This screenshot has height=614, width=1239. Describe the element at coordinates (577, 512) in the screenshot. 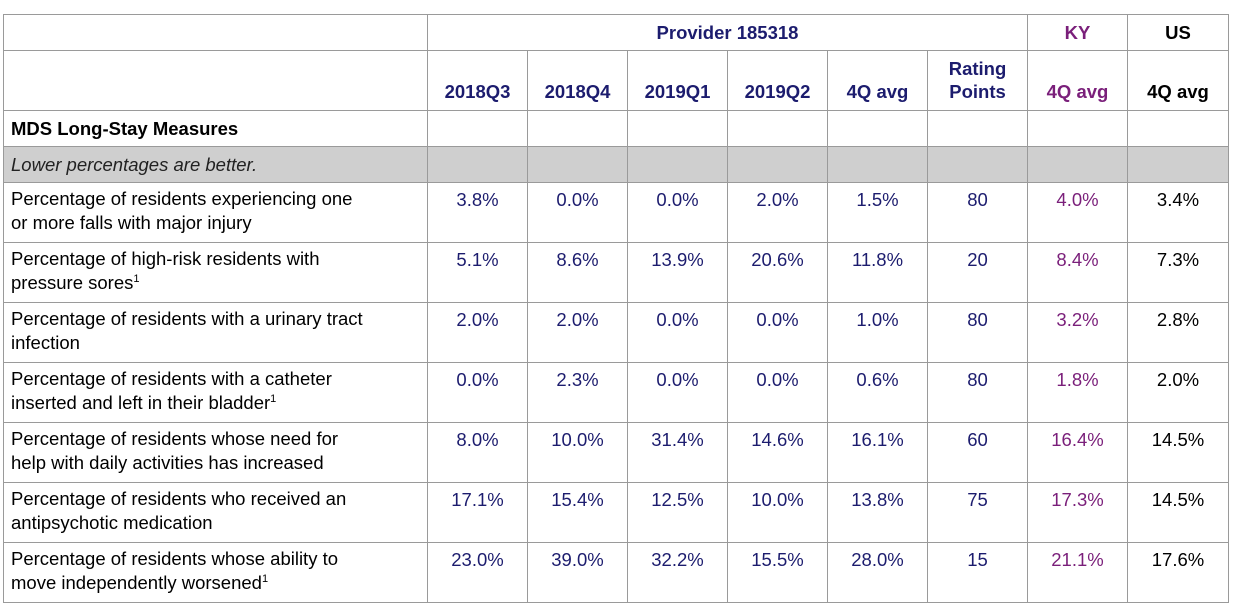

I see `value-2018q4: 15.4%` at that location.